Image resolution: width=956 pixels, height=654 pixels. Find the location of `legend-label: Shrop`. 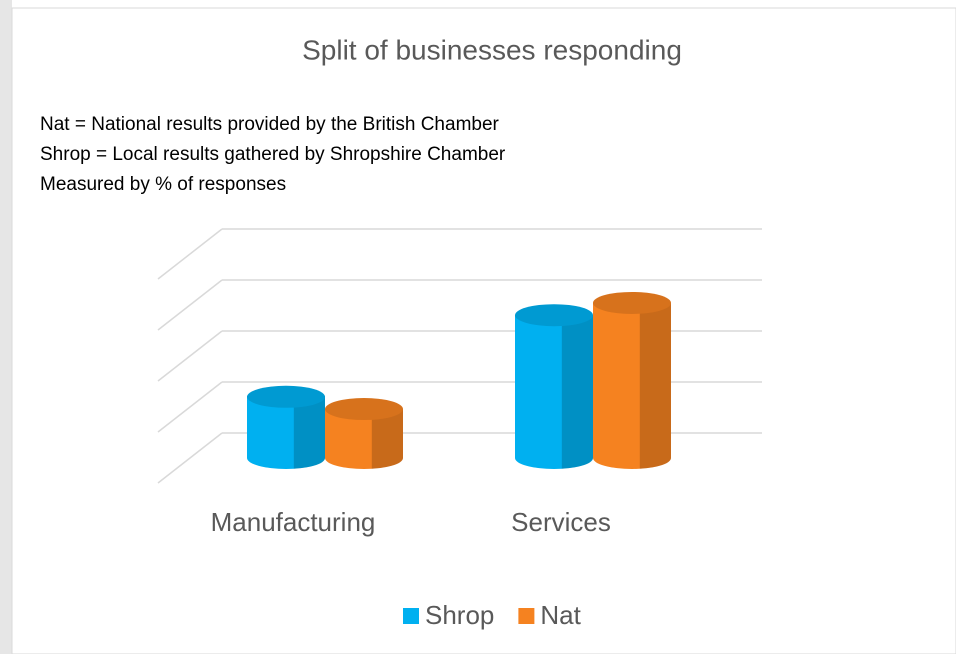

legend-label: Shrop is located at coordinates (459, 615).